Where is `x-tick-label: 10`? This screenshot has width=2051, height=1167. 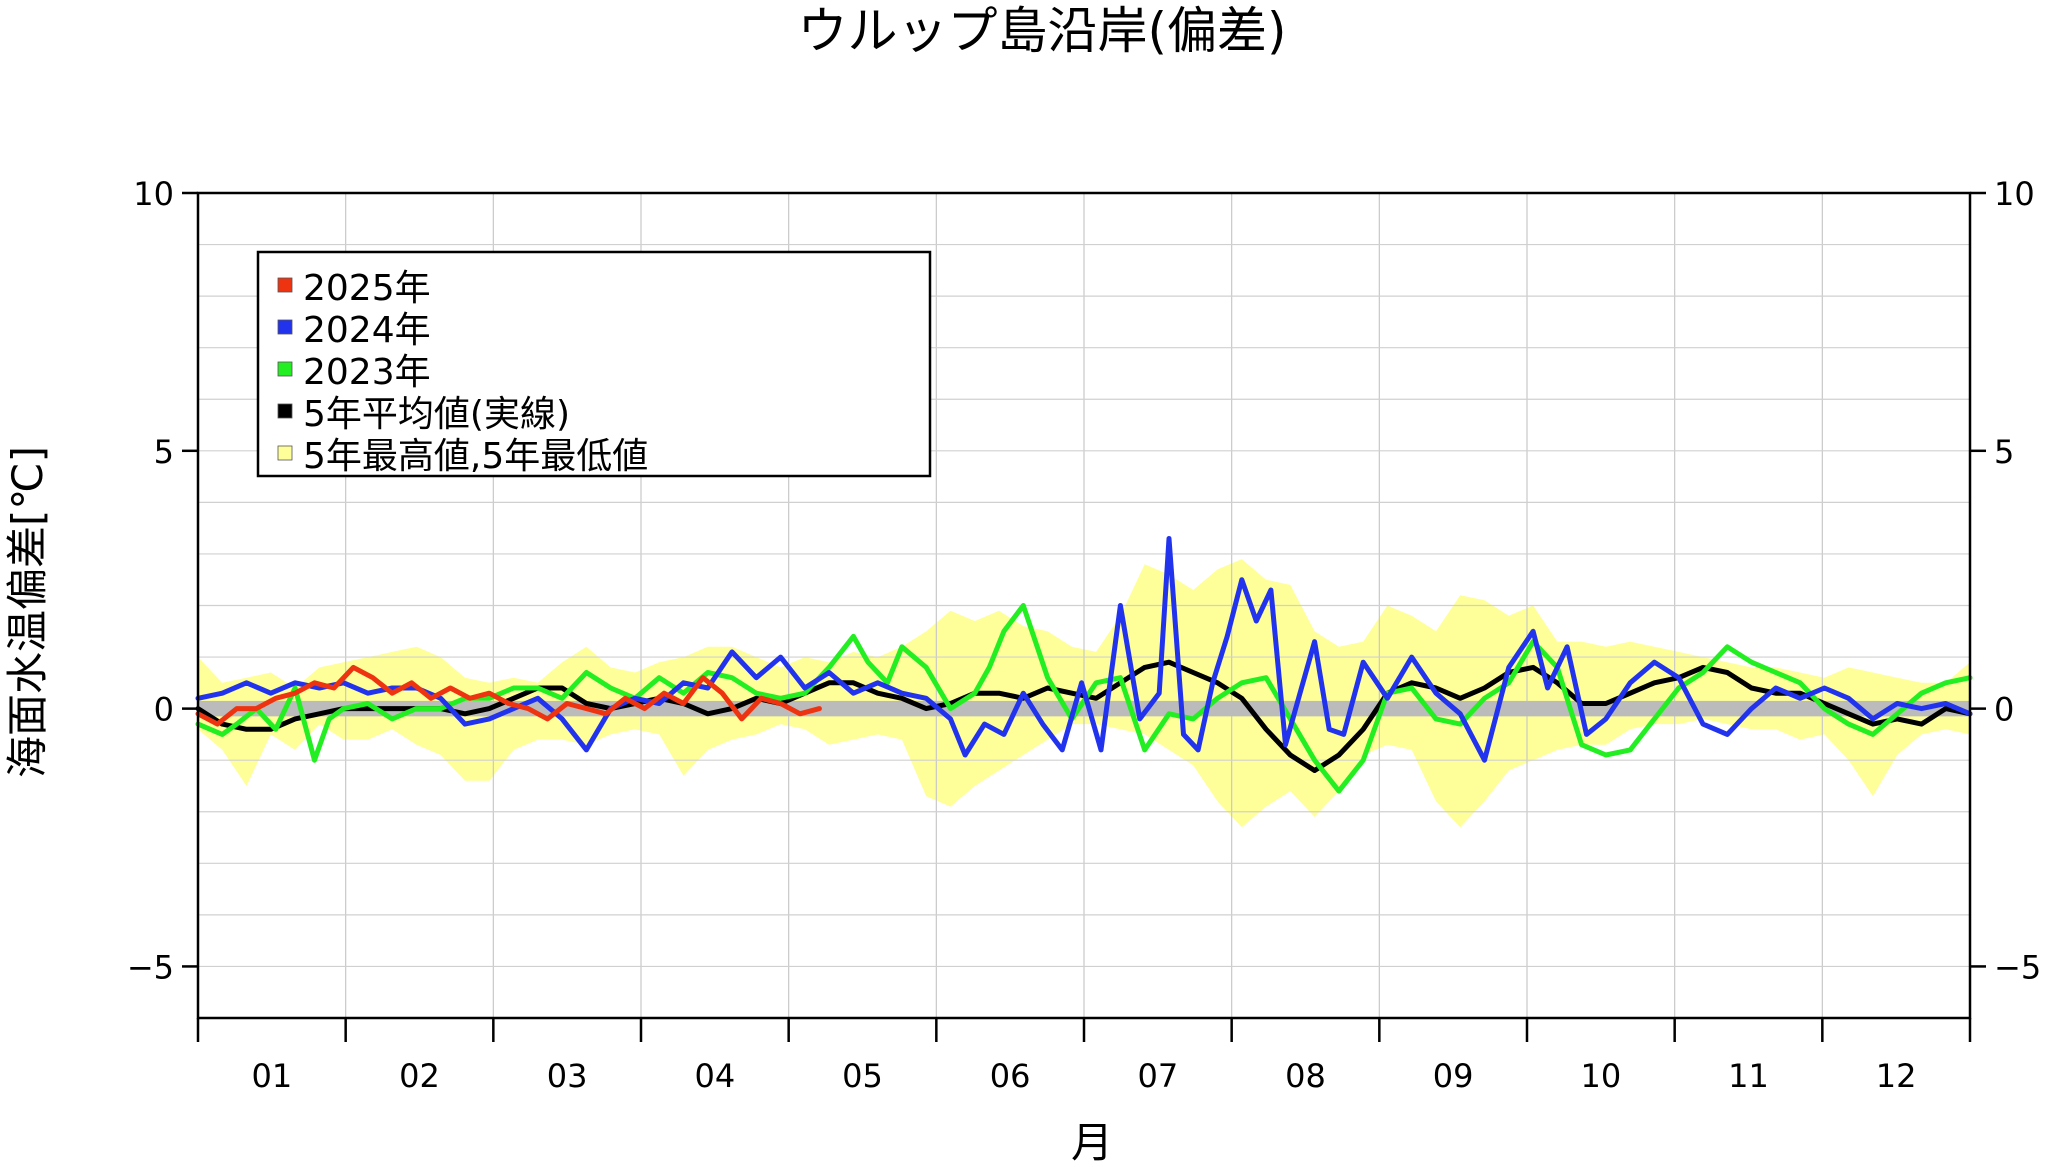
x-tick-label: 10 is located at coordinates (1600, 1076).